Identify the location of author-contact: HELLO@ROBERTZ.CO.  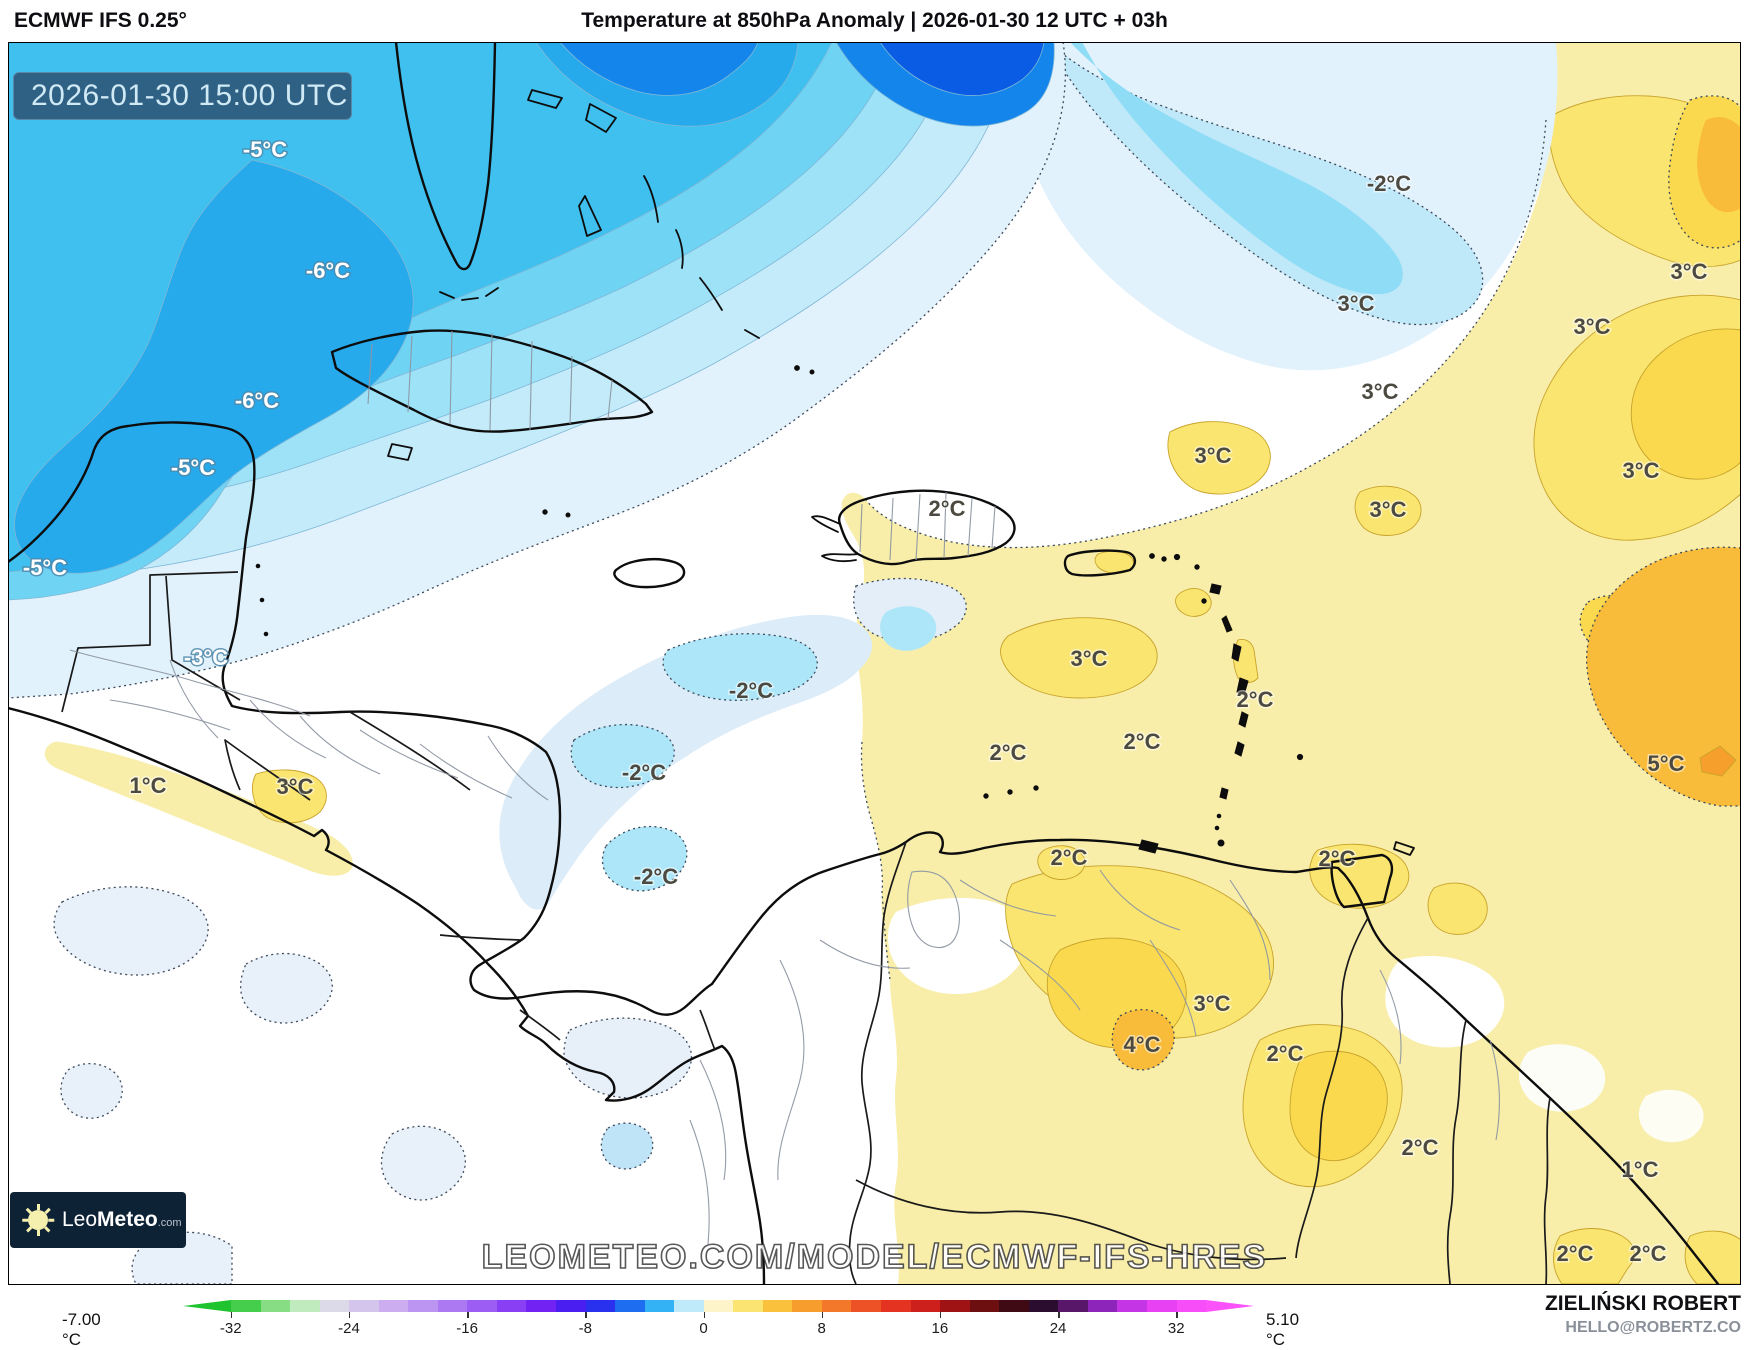
(1653, 1327).